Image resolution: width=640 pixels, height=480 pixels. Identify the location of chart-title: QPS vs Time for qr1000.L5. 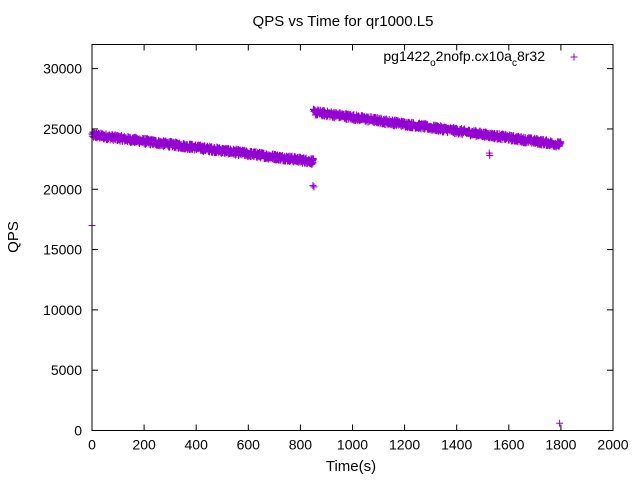
(343, 21).